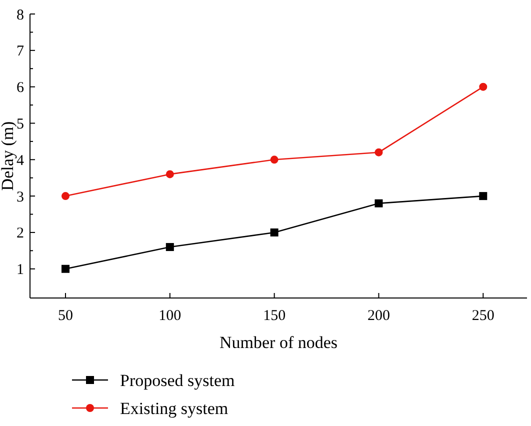 This screenshot has width=531, height=426. What do you see at coordinates (378, 316) in the screenshot?
I see `x-tick-label: 200` at bounding box center [378, 316].